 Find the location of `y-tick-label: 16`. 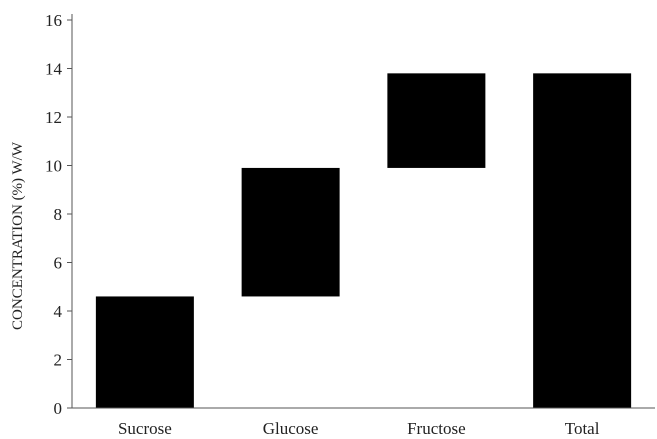

y-tick-label: 16 is located at coordinates (53, 20).